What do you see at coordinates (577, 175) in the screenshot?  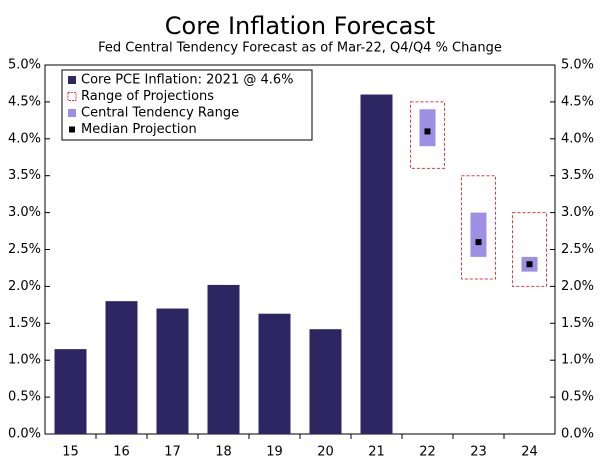 I see `y2-tick-label: 3.5%` at bounding box center [577, 175].